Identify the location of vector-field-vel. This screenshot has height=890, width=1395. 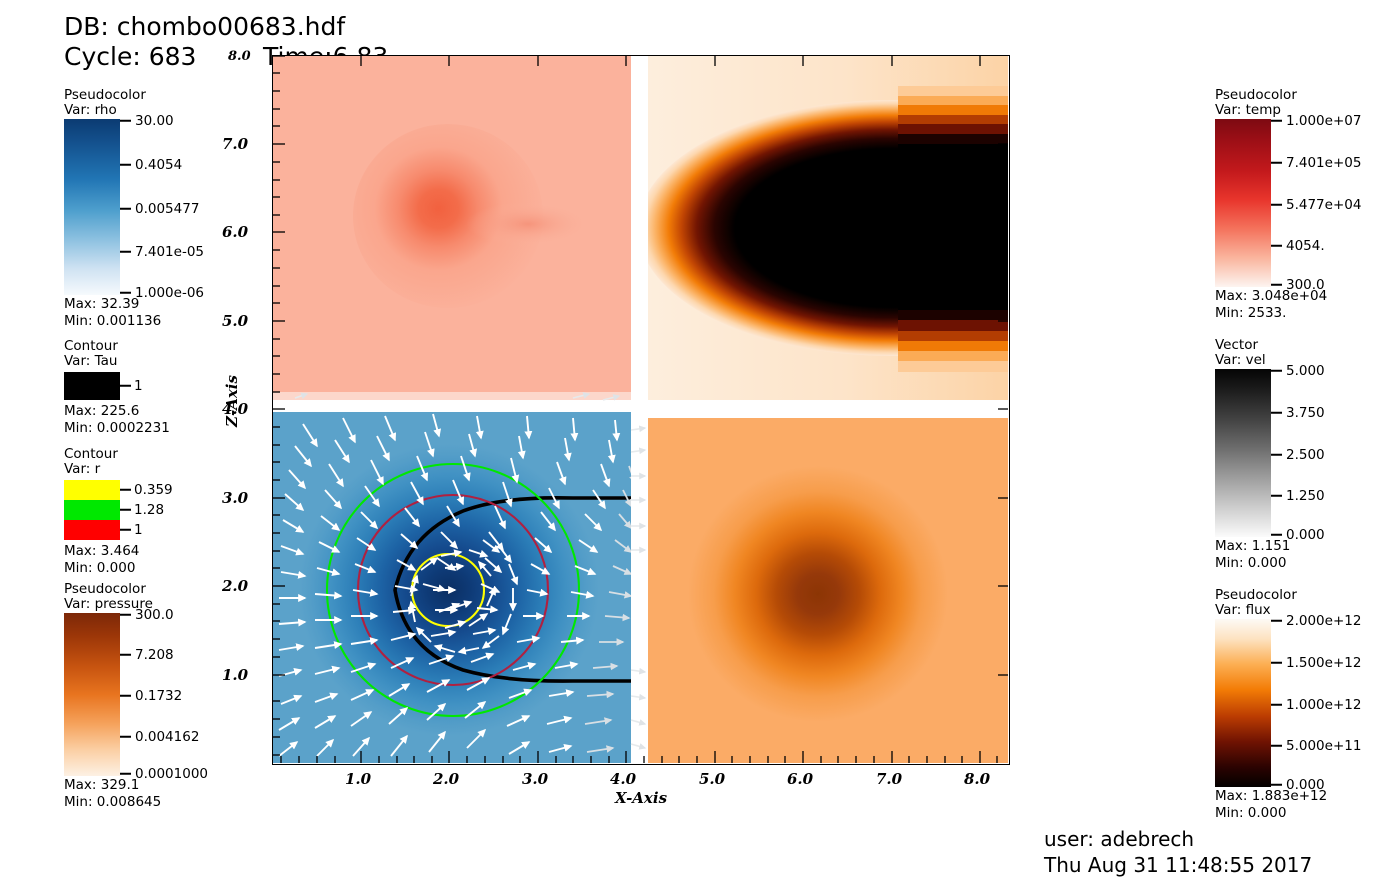
(449, 585).